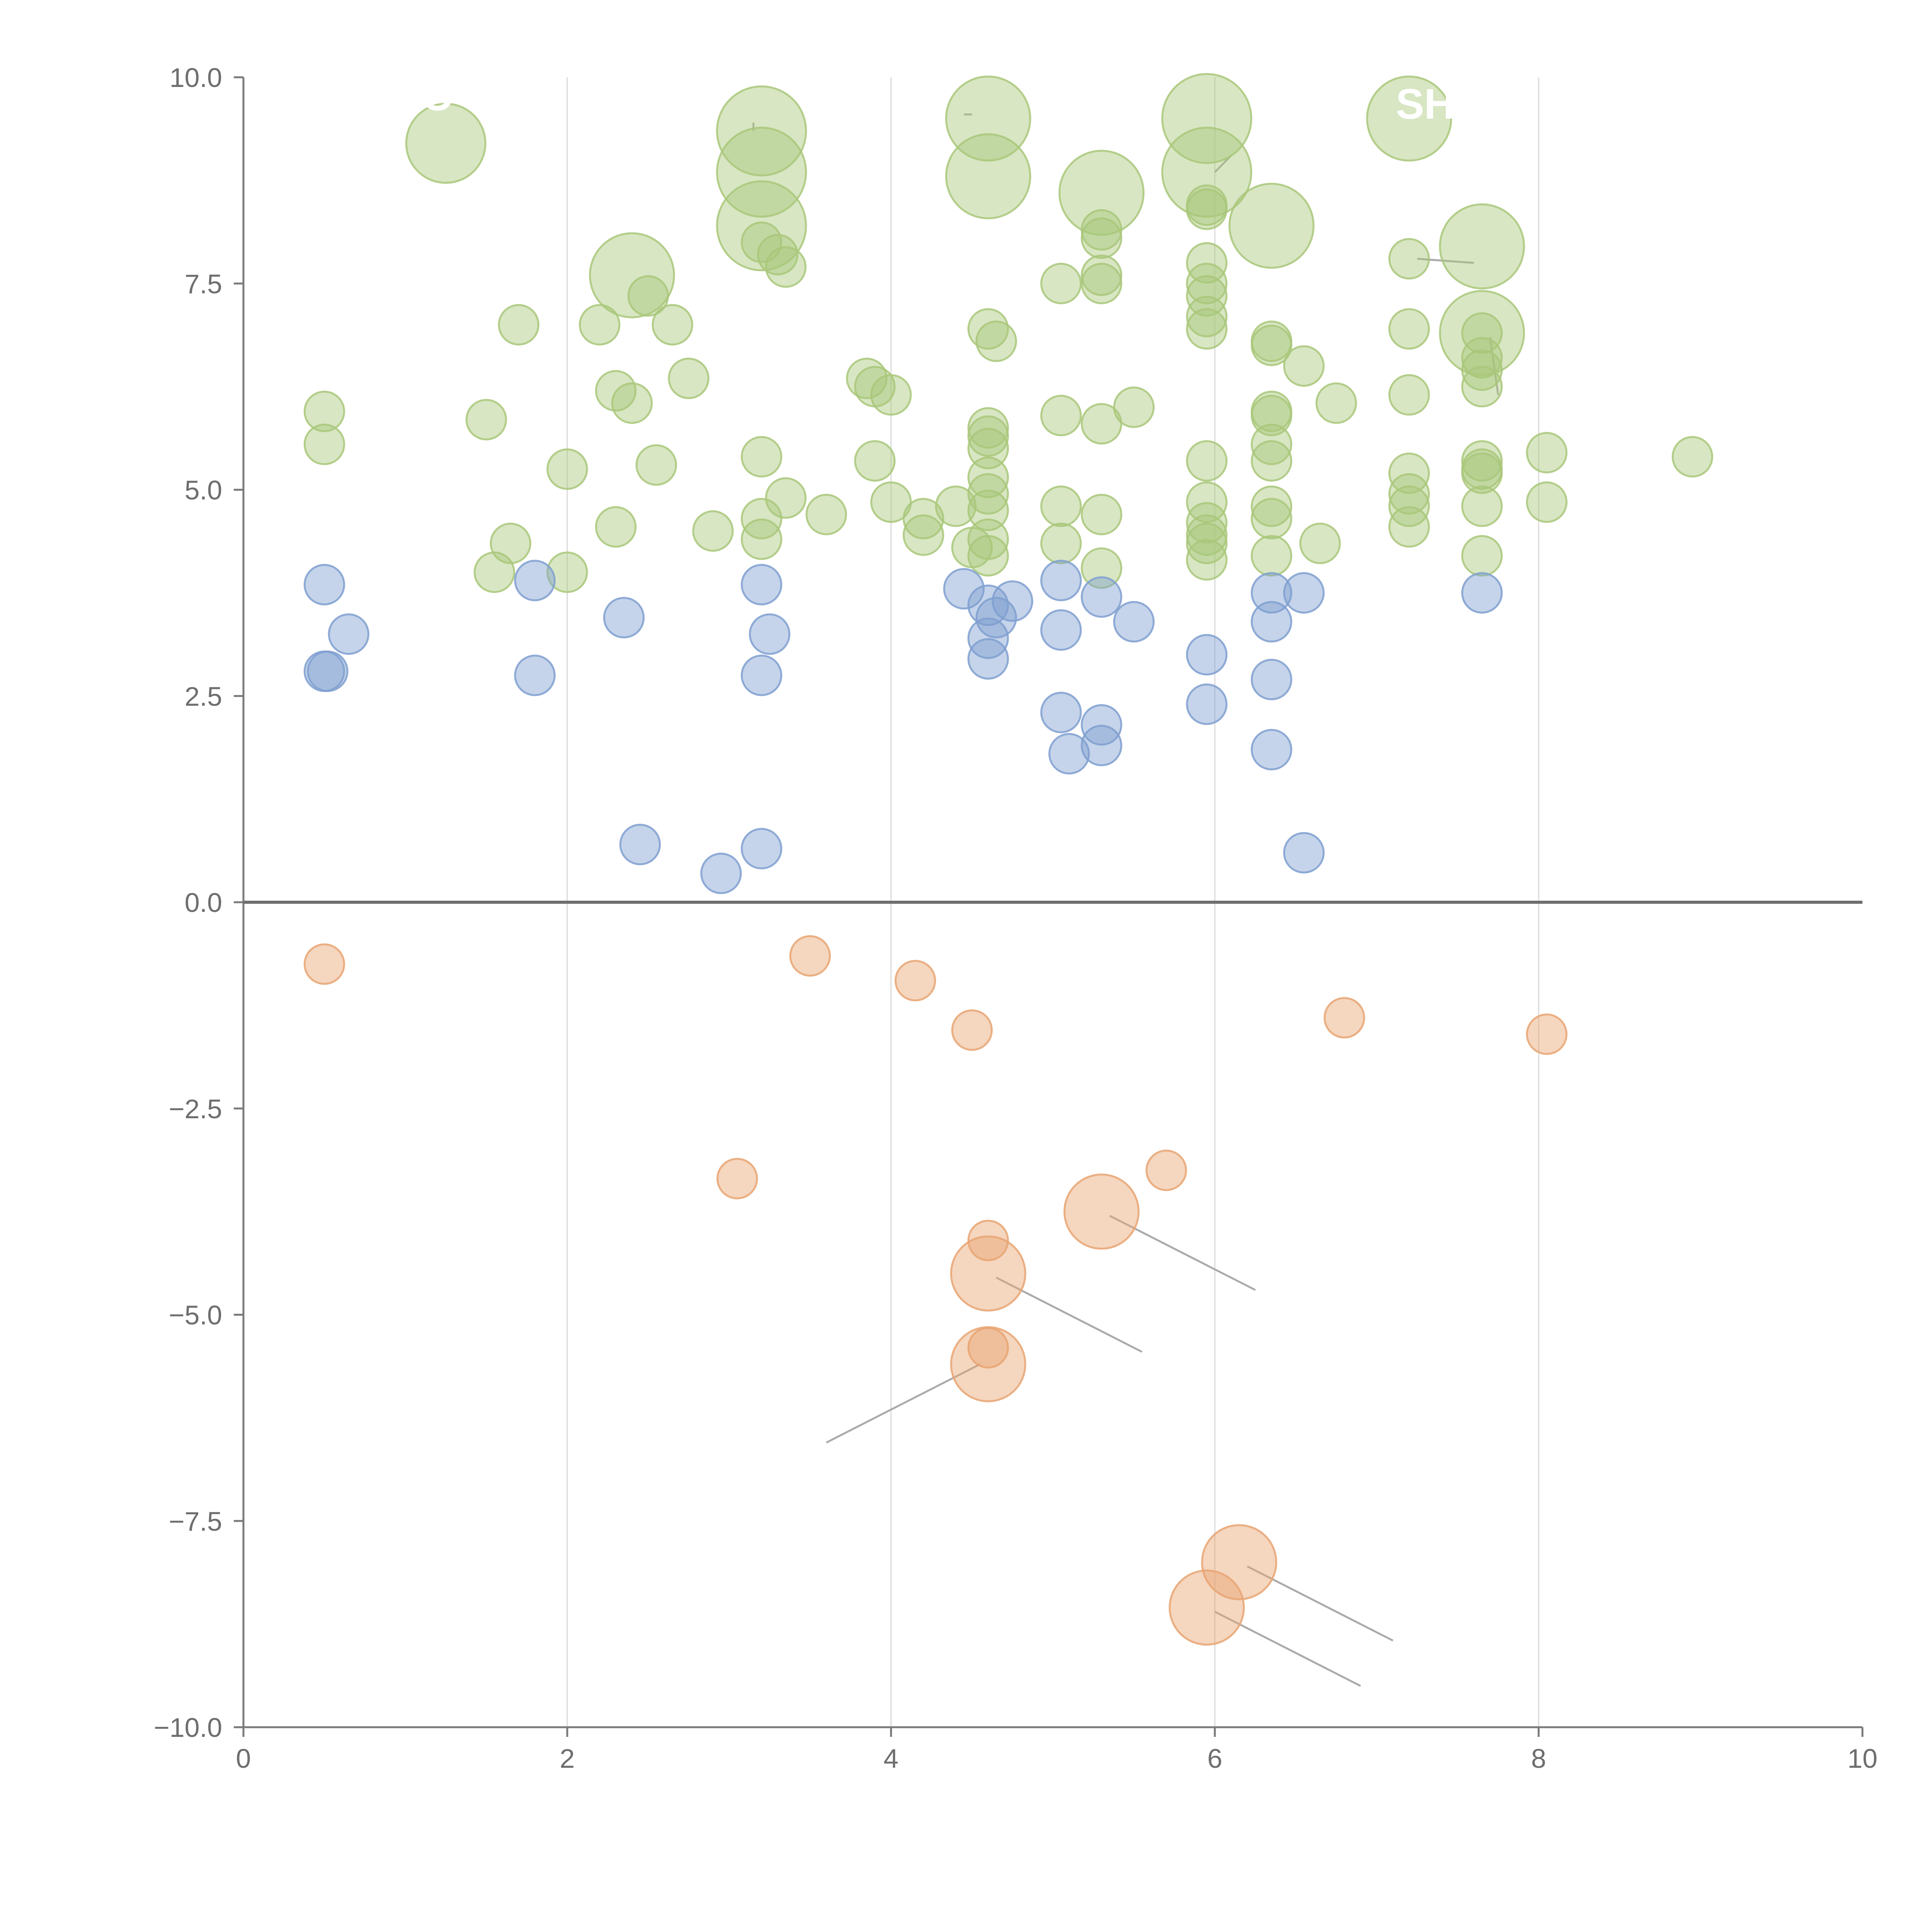 This screenshot has height=1932, width=1932. What do you see at coordinates (244, 1758) in the screenshot?
I see `x-tick-label: 0` at bounding box center [244, 1758].